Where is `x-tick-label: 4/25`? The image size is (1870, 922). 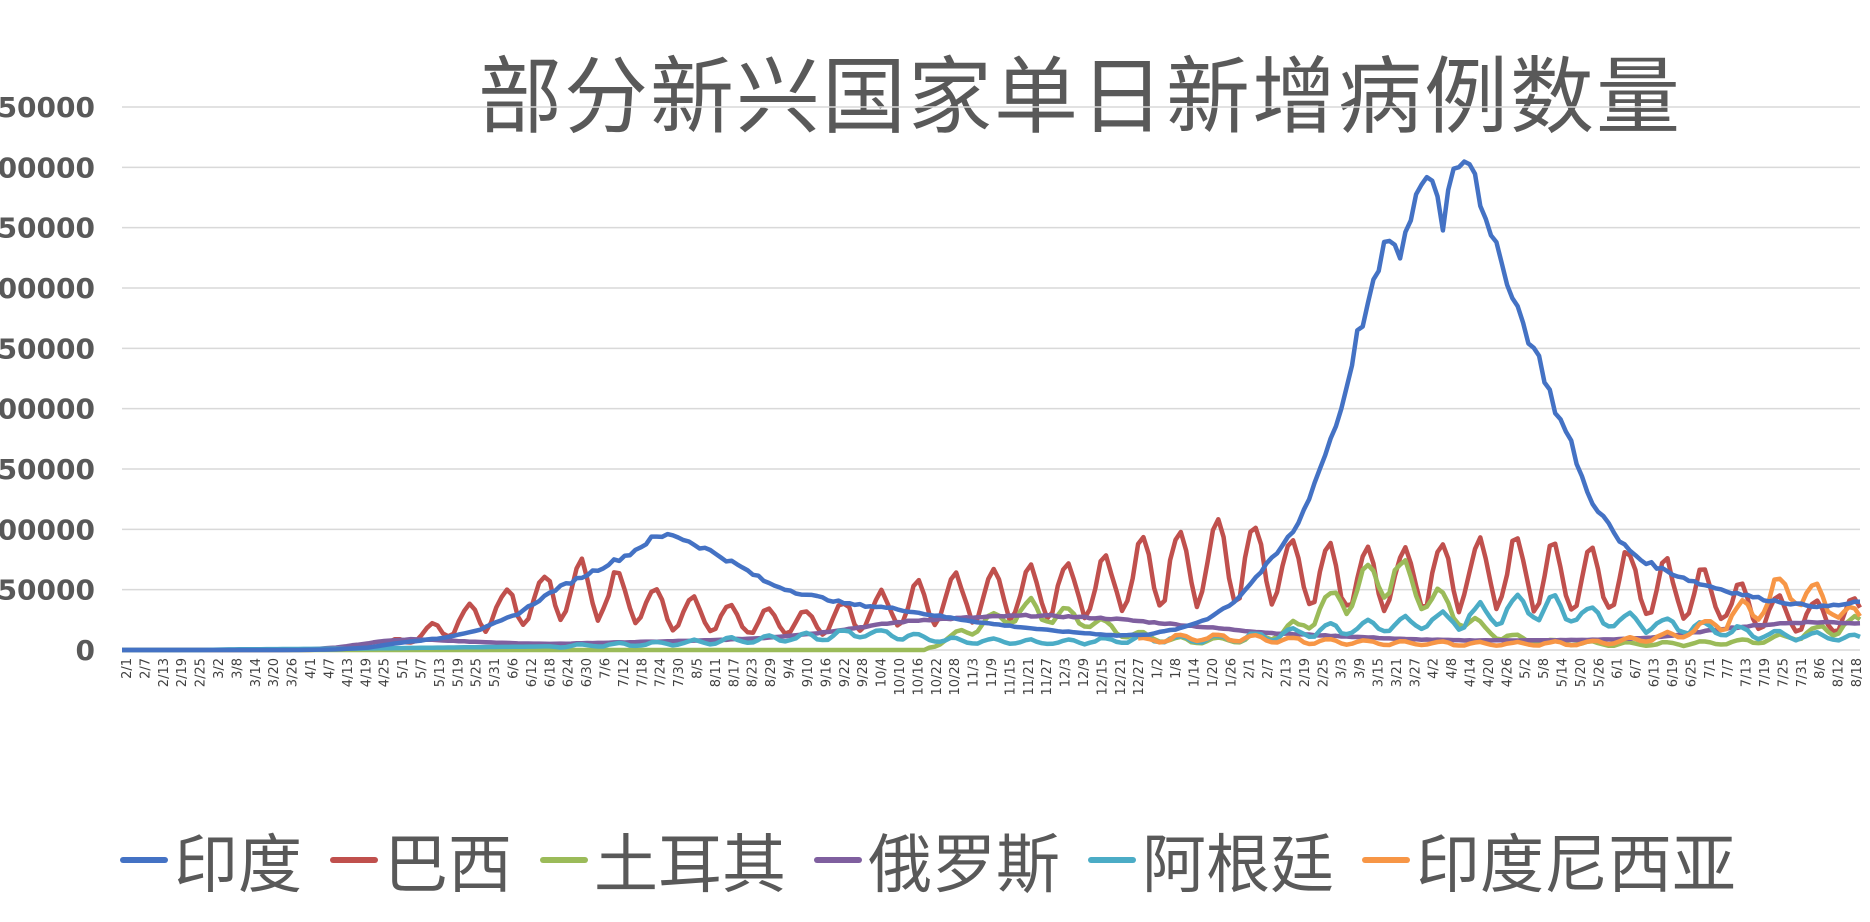 x-tick-label: 4/25 is located at coordinates (385, 672).